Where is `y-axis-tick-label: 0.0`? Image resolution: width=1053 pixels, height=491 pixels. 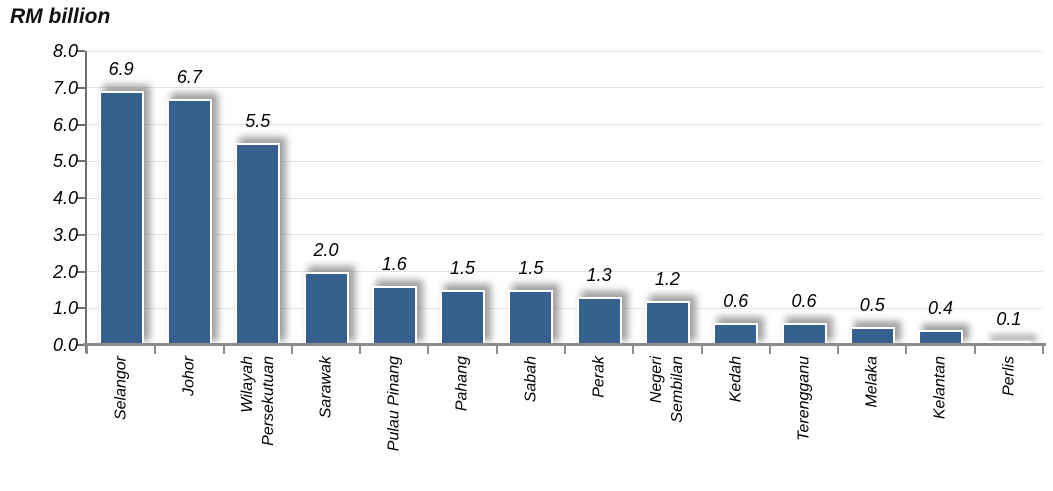 y-axis-tick-label: 0.0 is located at coordinates (65, 345).